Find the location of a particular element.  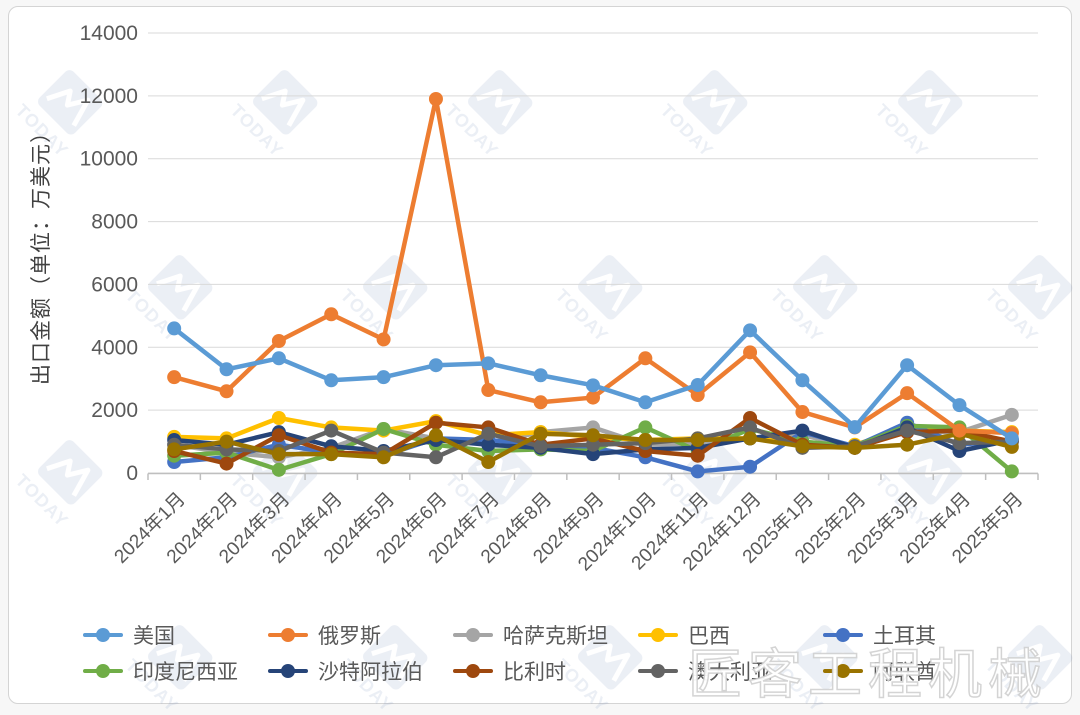

legend-item-kazakhstan: 哈萨克斯坦 is located at coordinates (545, 635).